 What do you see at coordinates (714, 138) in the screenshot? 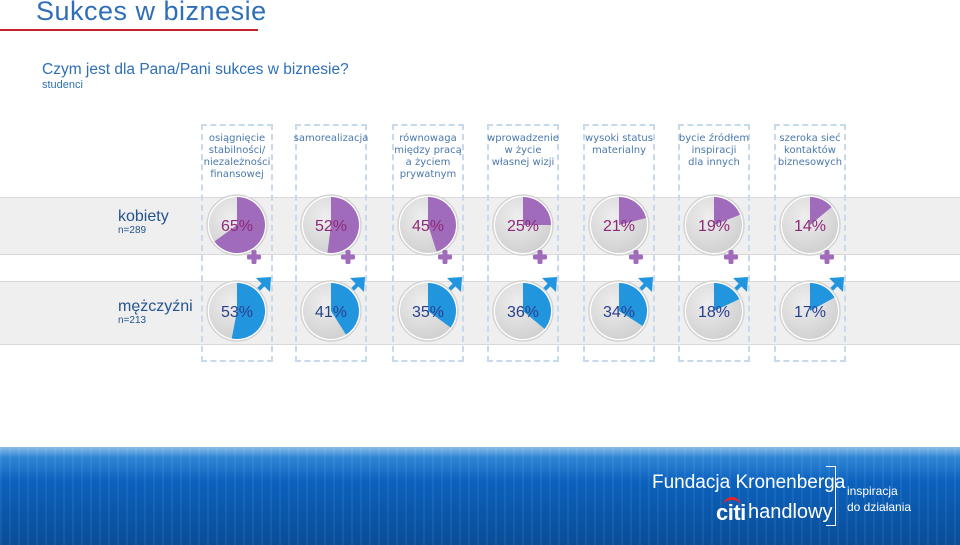
I see `category-label-line: bycie źródłem` at bounding box center [714, 138].